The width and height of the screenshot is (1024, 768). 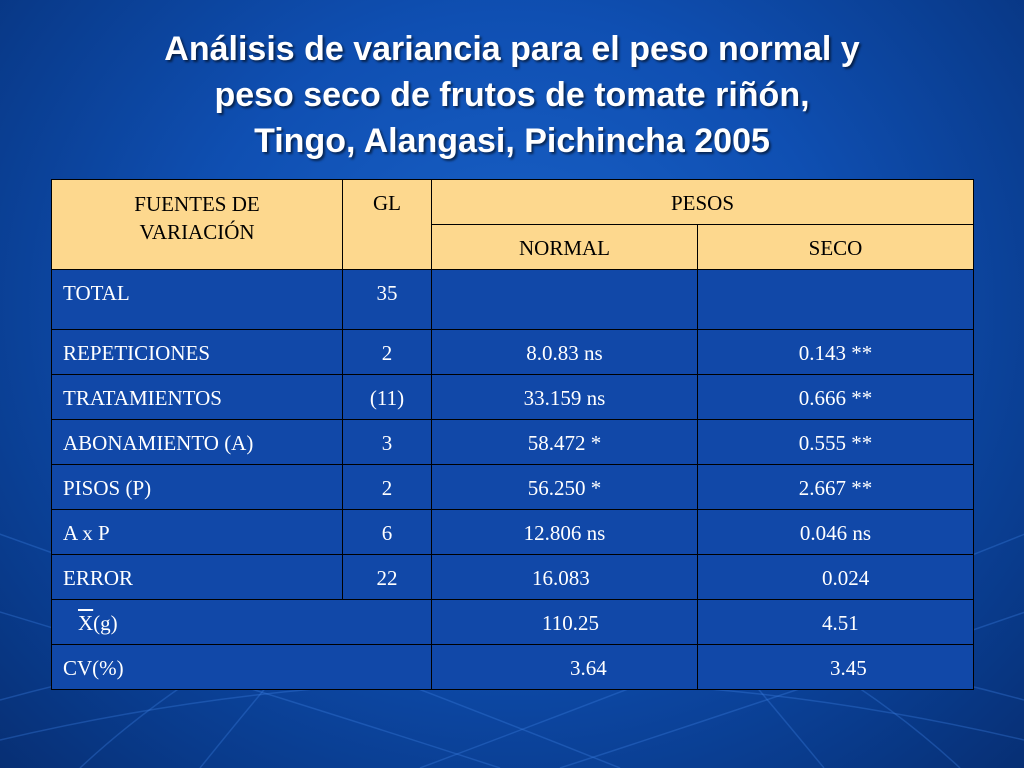 What do you see at coordinates (702, 202) in the screenshot?
I see `header-pesos: PESOS` at bounding box center [702, 202].